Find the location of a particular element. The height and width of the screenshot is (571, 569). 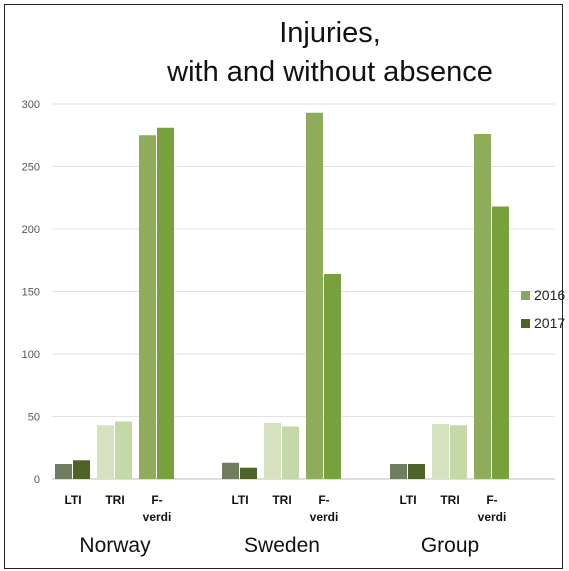

bar-sweden-lti-2016 is located at coordinates (230, 470).